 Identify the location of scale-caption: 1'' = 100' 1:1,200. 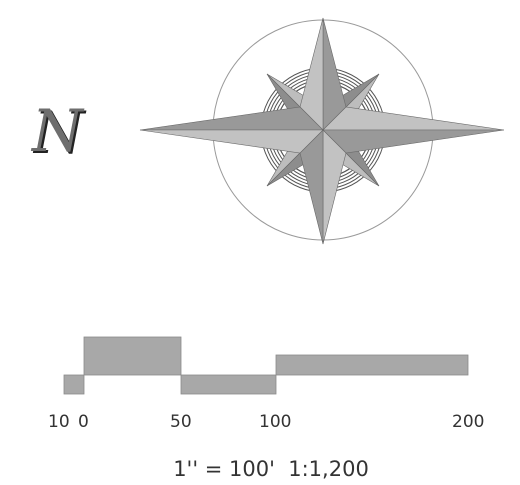
(260, 469).